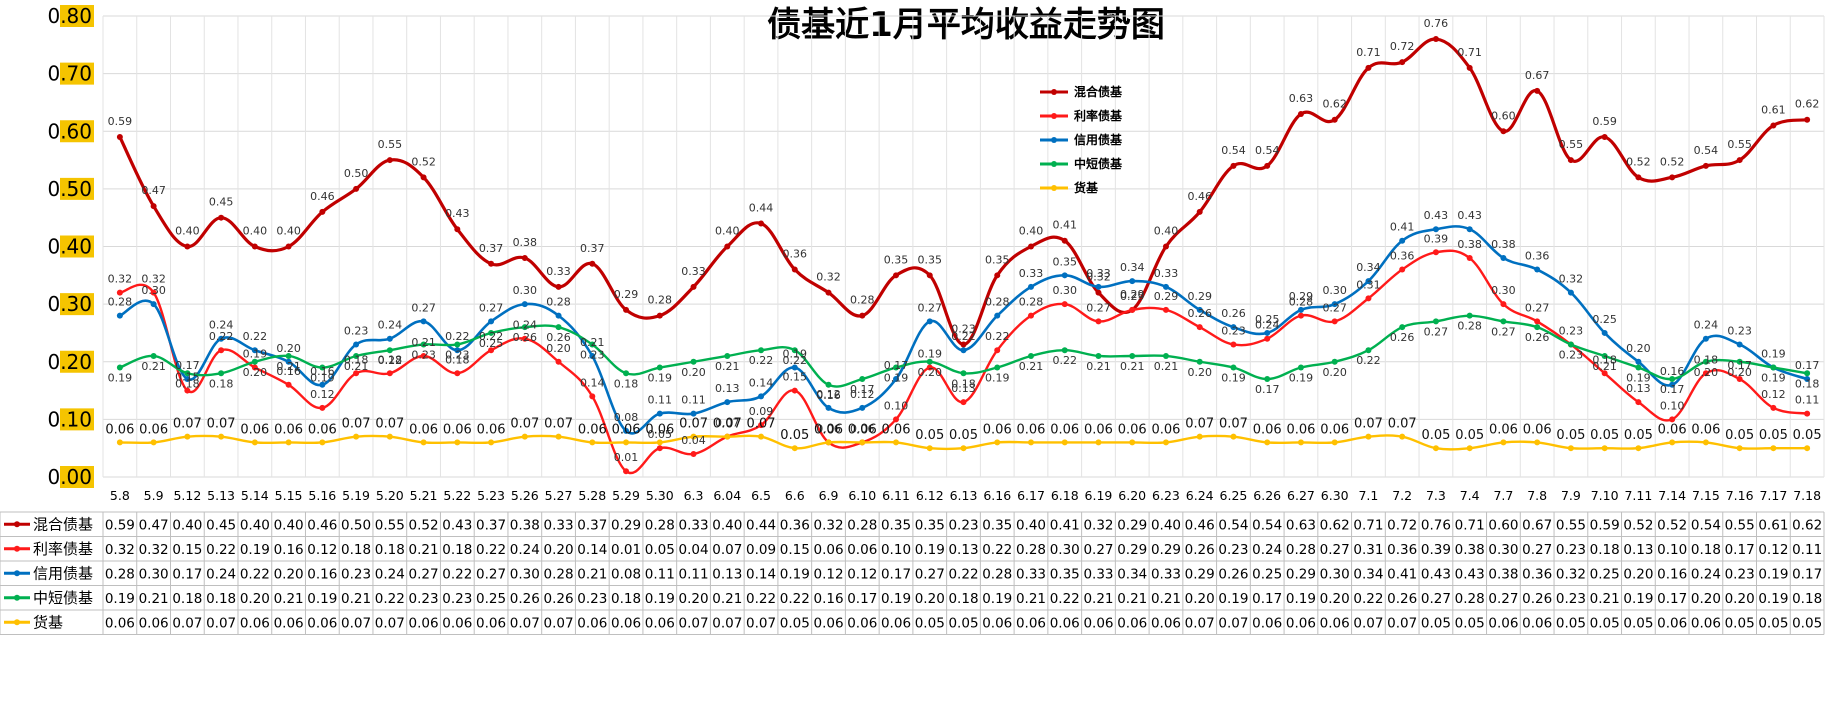 This screenshot has height=724, width=1842. I want to click on x-tick-label: 6.11, so click(896, 495).